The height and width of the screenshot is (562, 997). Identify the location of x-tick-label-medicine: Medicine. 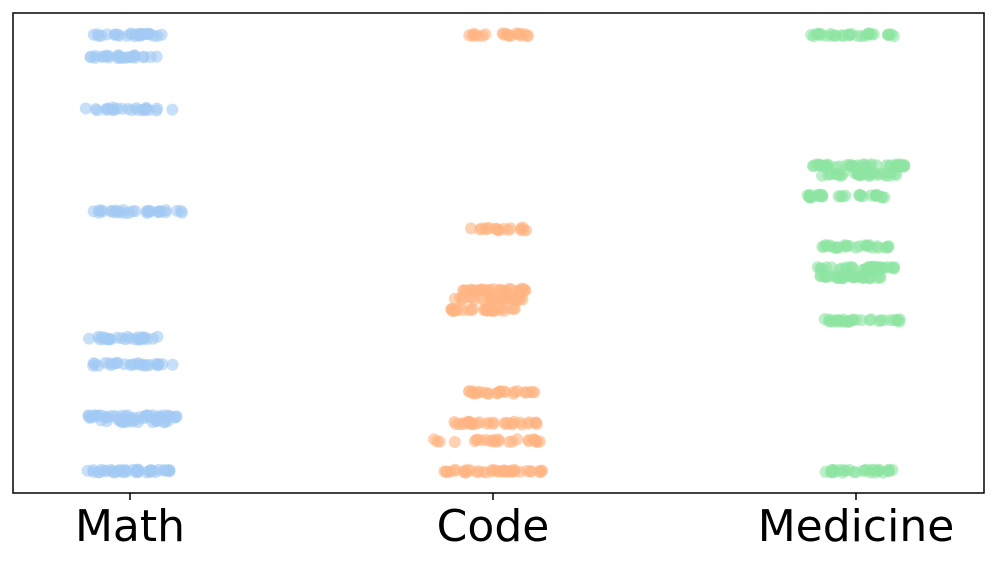
(856, 526).